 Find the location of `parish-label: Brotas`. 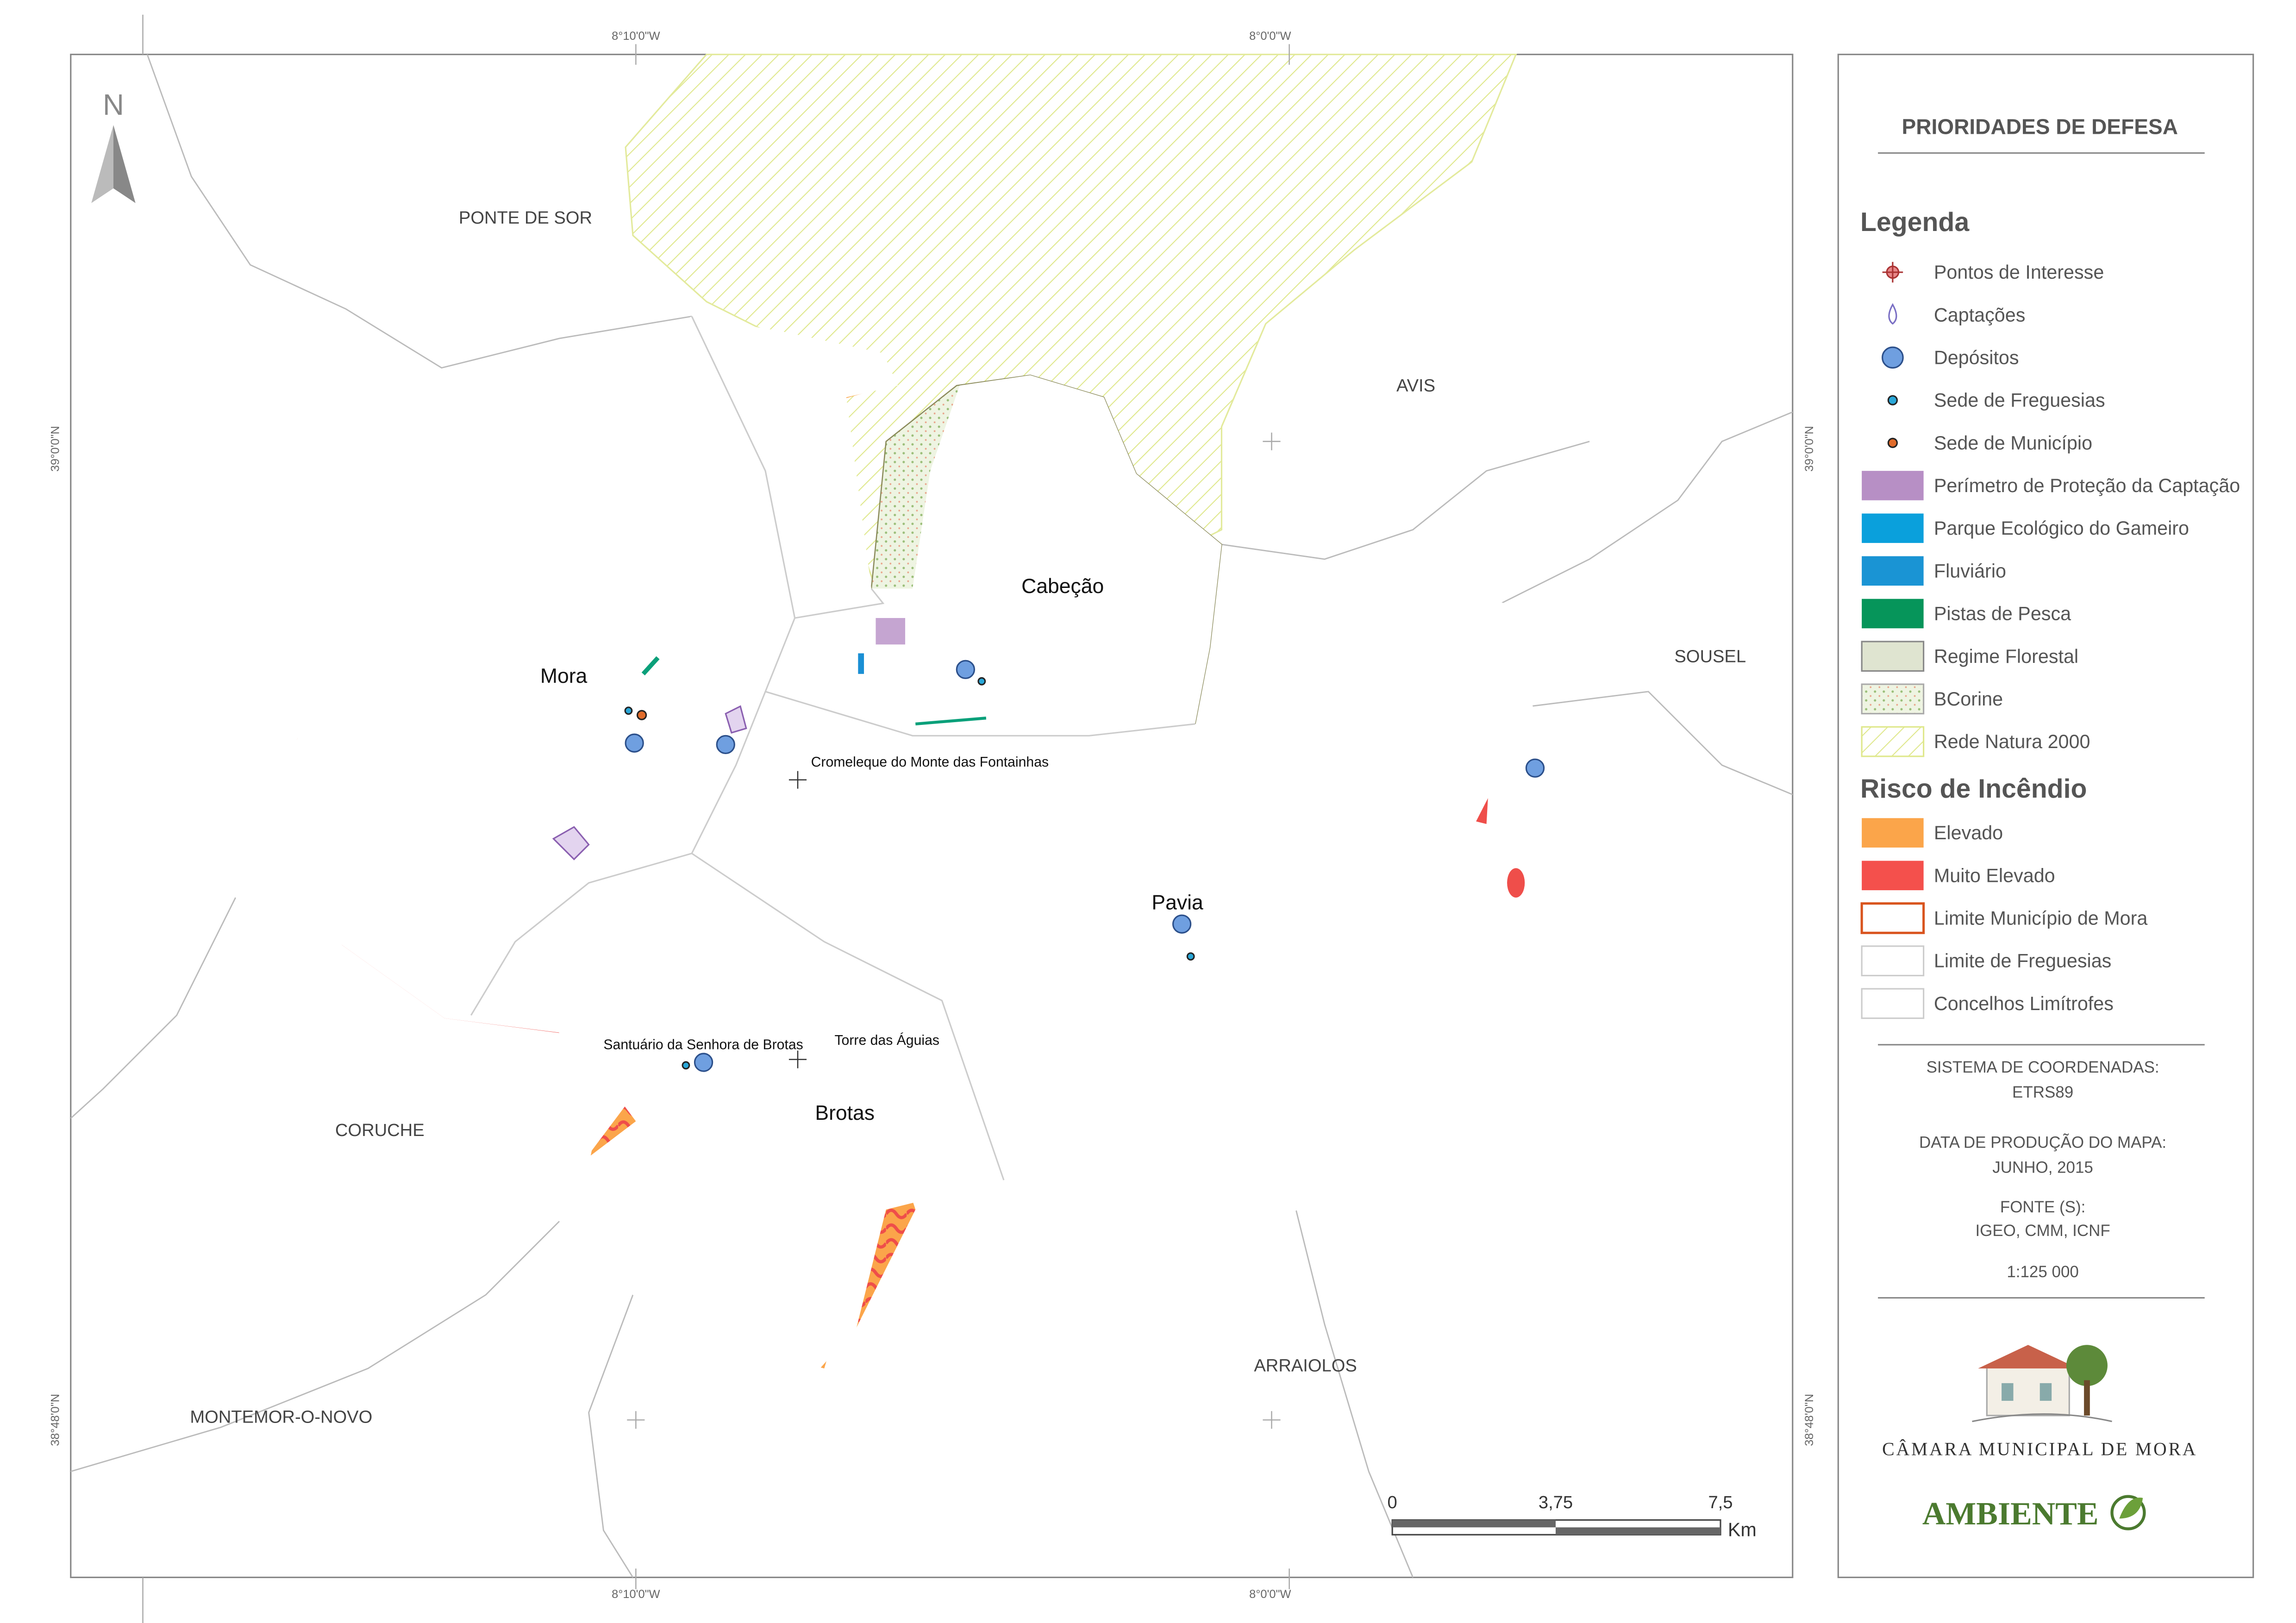

parish-label: Brotas is located at coordinates (845, 1113).